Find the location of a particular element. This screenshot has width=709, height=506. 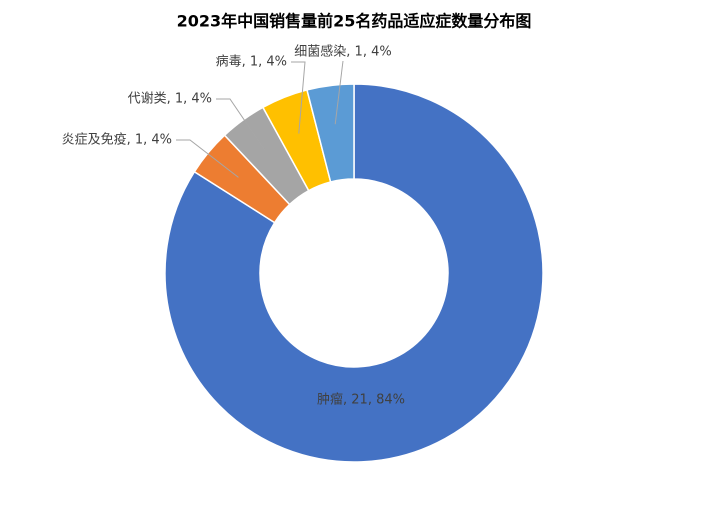

data-label: 肿瘤, 21, 84% is located at coordinates (361, 400).